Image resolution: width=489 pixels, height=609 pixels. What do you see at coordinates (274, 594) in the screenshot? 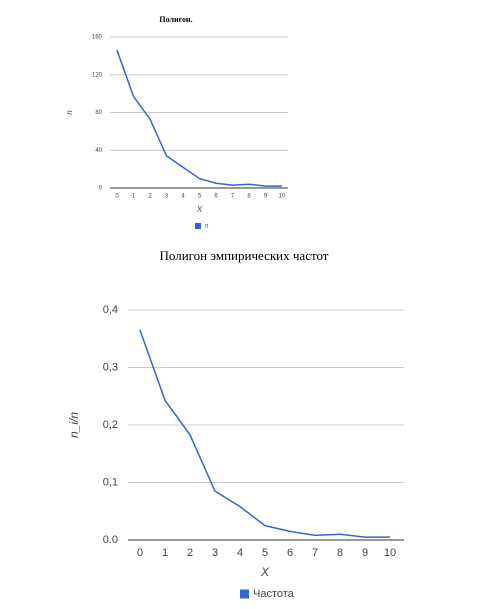
I see `legend-label: Частота` at bounding box center [274, 594].